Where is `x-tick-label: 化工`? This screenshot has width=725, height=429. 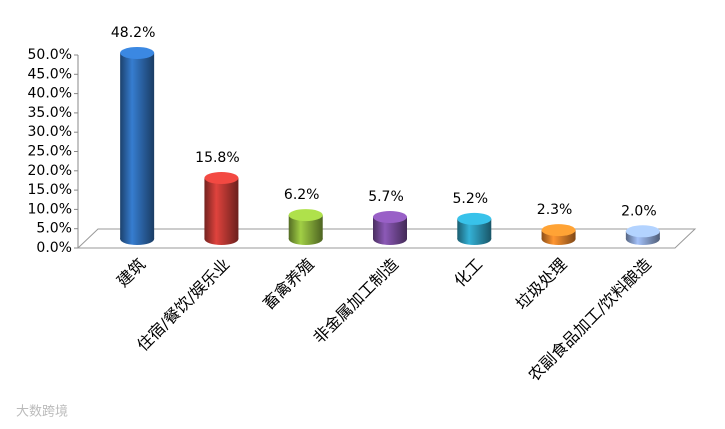 x-tick-label: 化工 is located at coordinates (468, 273).